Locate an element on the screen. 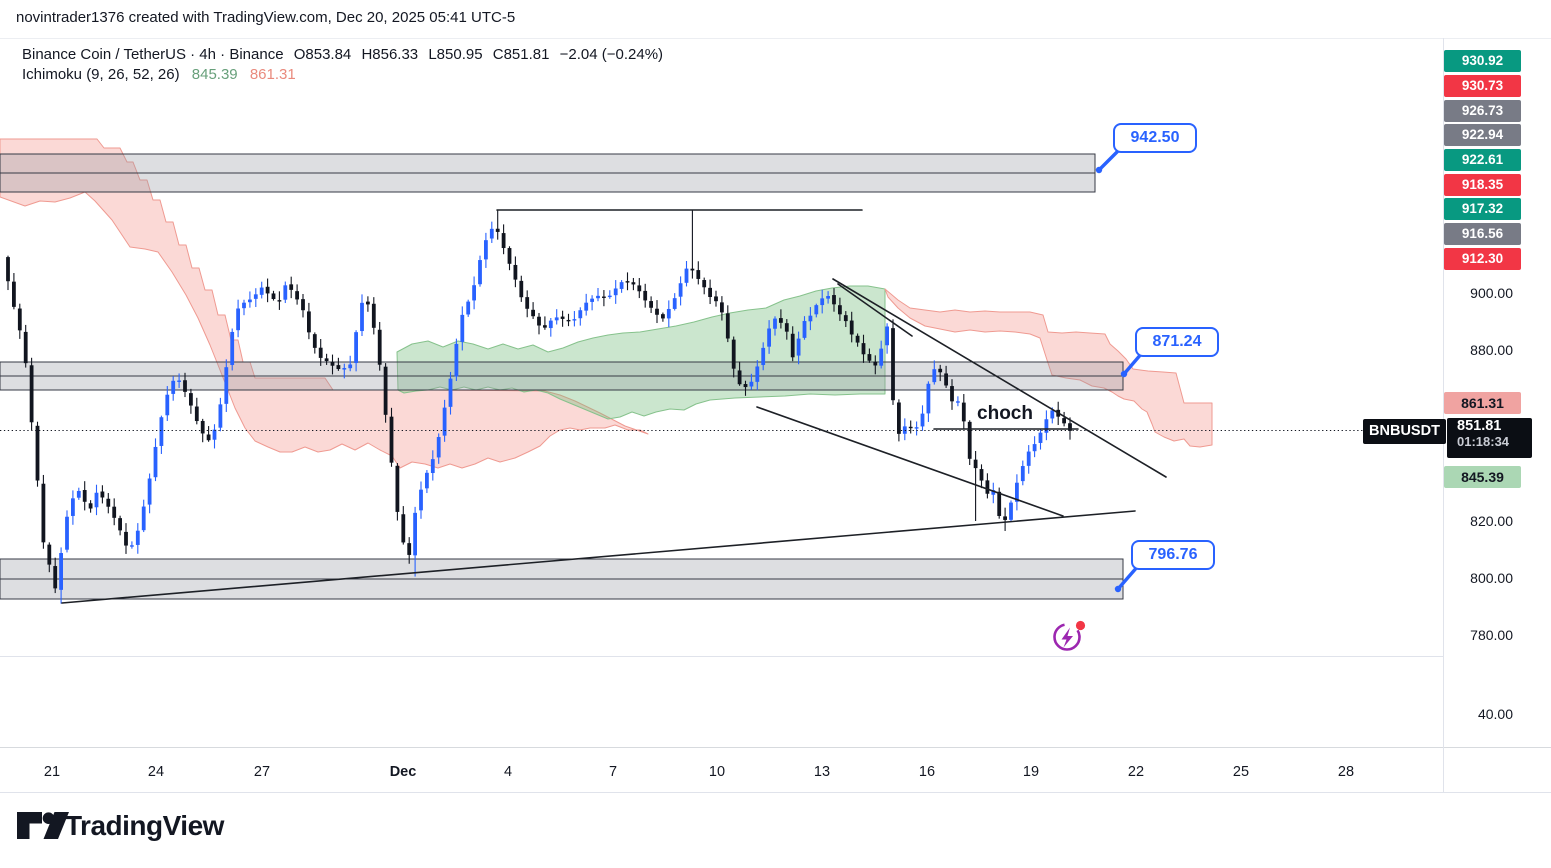 This screenshot has width=1551, height=868. time-axis-label: 21 is located at coordinates (52, 772).